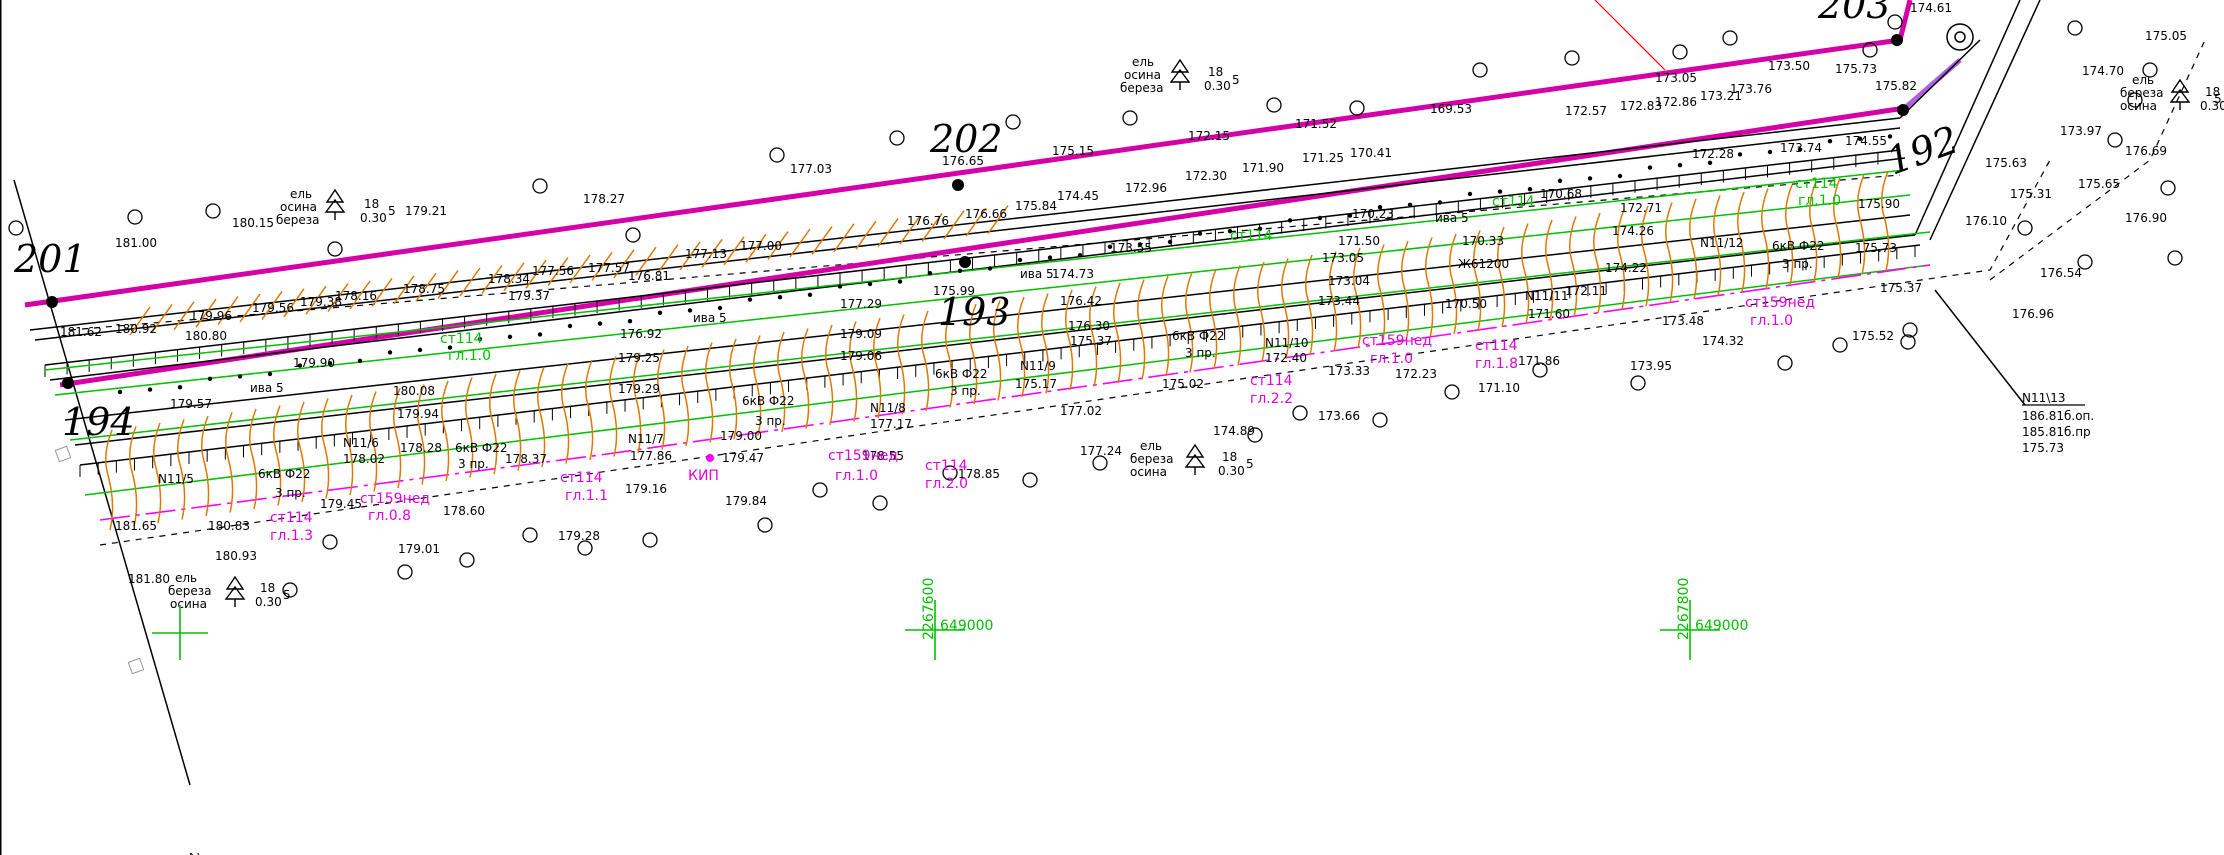 The width and height of the screenshot is (2224, 855). I want to click on elevation: 173.50, so click(1789, 66).